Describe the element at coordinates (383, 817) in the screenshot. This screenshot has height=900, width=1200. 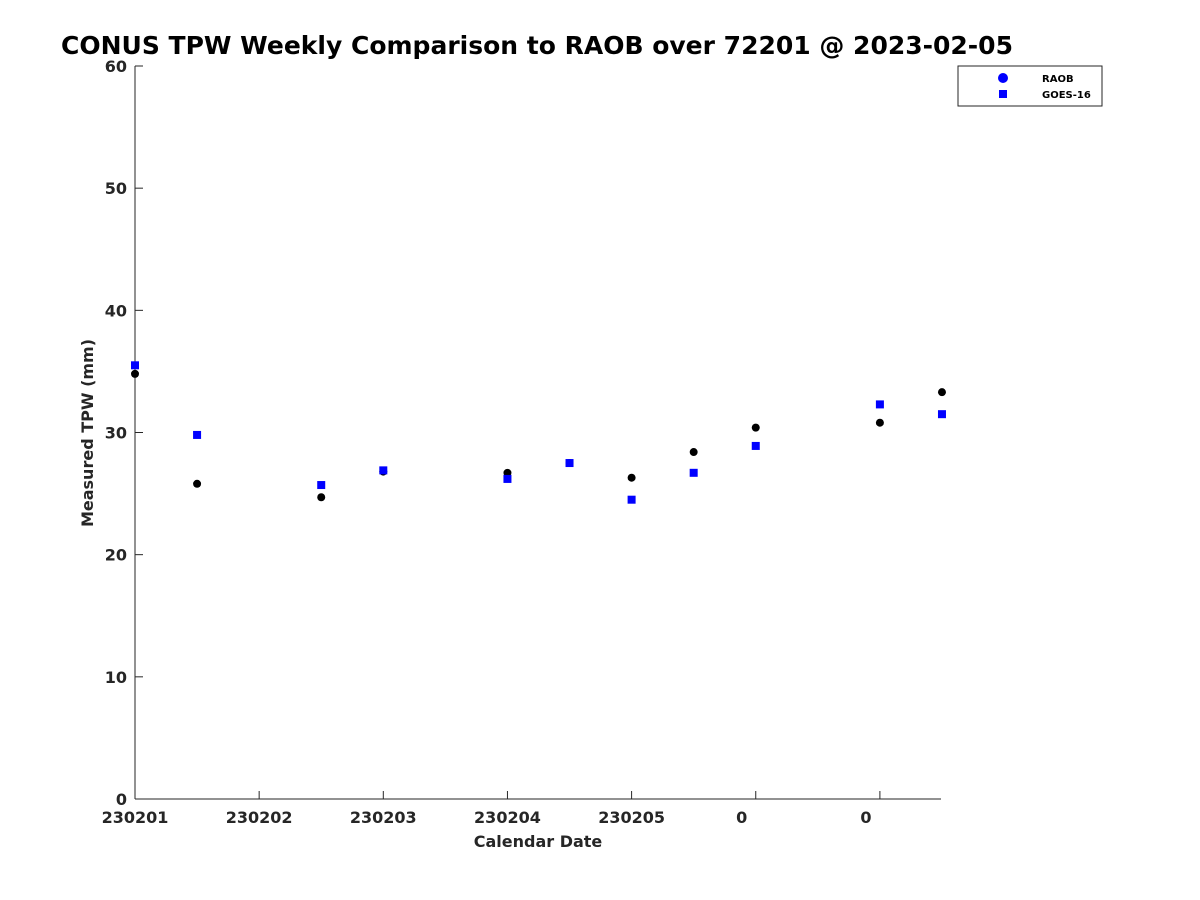
I see `x-tick-label: 230203` at that location.